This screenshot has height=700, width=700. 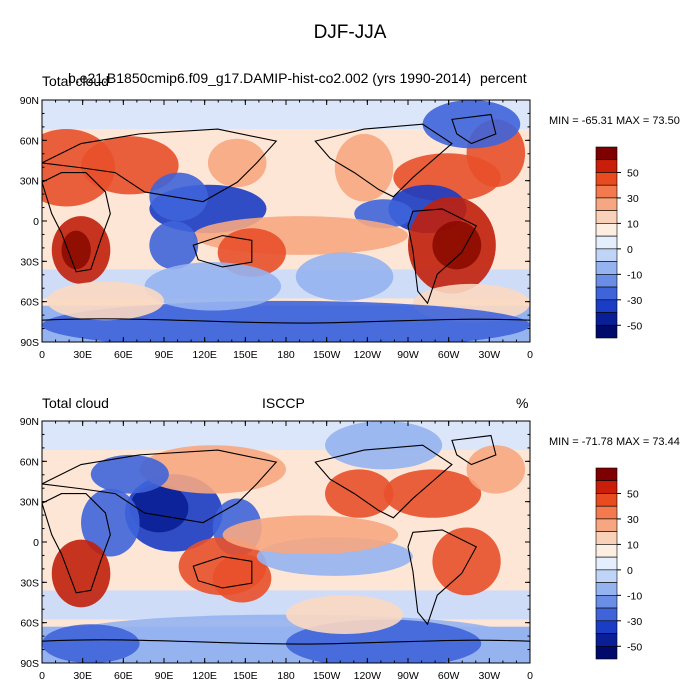 What do you see at coordinates (286, 355) in the screenshot?
I see `x-tick-label: 180` at bounding box center [286, 355].